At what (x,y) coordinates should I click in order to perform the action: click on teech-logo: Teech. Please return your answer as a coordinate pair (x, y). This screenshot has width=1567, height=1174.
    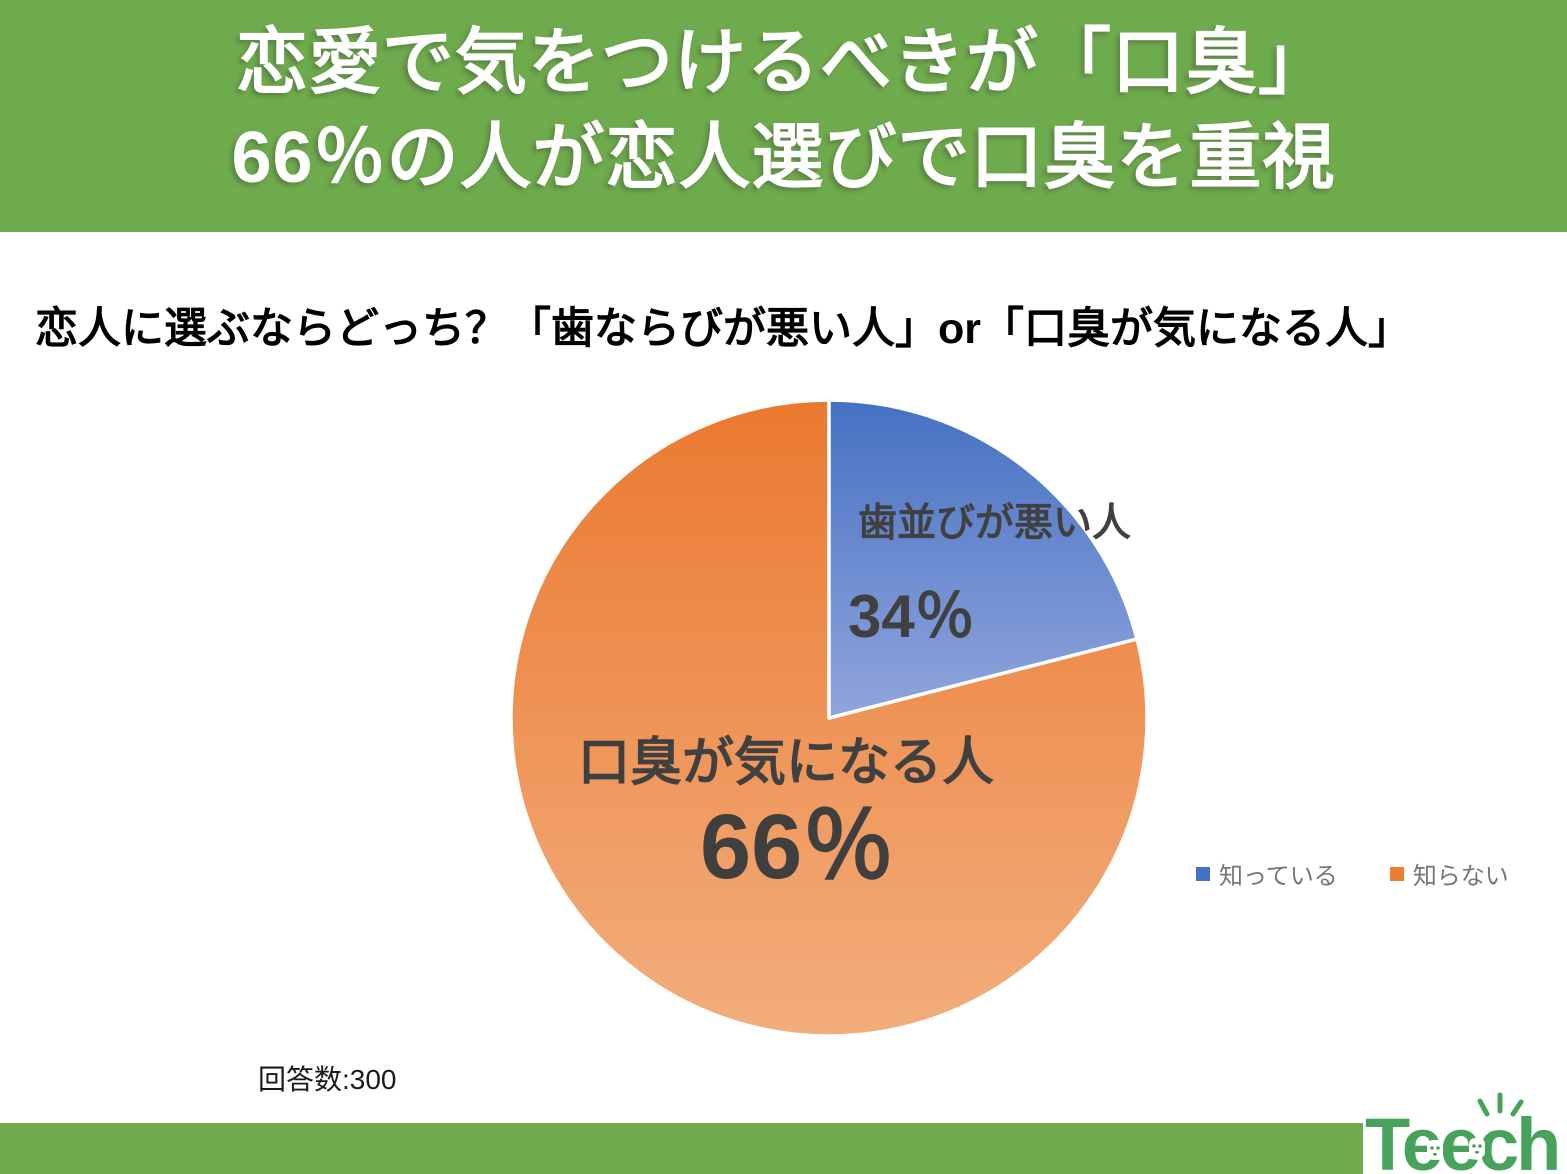
    Looking at the image, I should click on (1463, 1133).